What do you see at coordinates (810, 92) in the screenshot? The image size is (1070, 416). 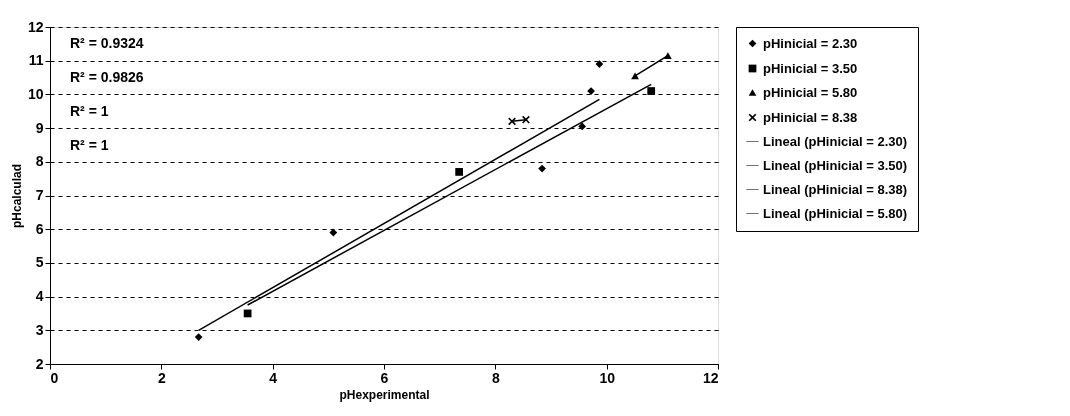 I see `legend-label: pHinicial = 5.80` at bounding box center [810, 92].